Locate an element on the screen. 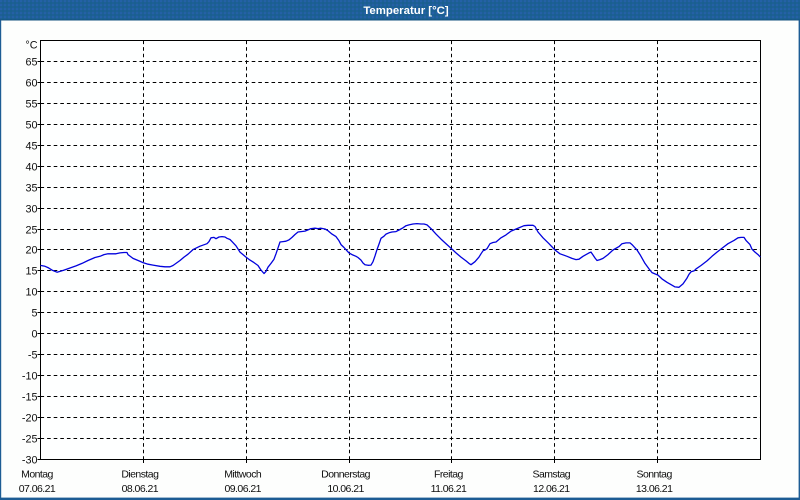  svg-text: 35 is located at coordinates (31, 188).